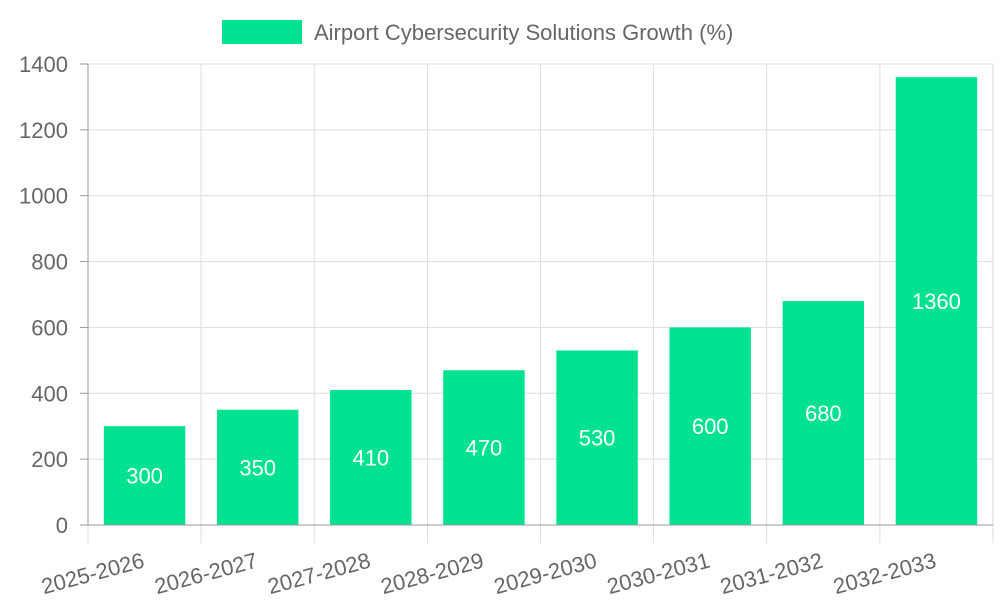 This screenshot has width=1000, height=600. Describe the element at coordinates (93, 573) in the screenshot. I see `x-tick-label: 2025-2026` at that location.